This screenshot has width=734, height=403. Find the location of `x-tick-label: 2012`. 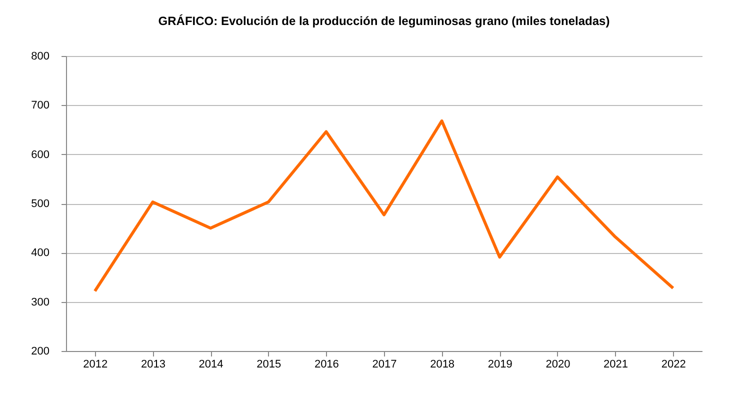

x-tick-label: 2012 is located at coordinates (95, 364).